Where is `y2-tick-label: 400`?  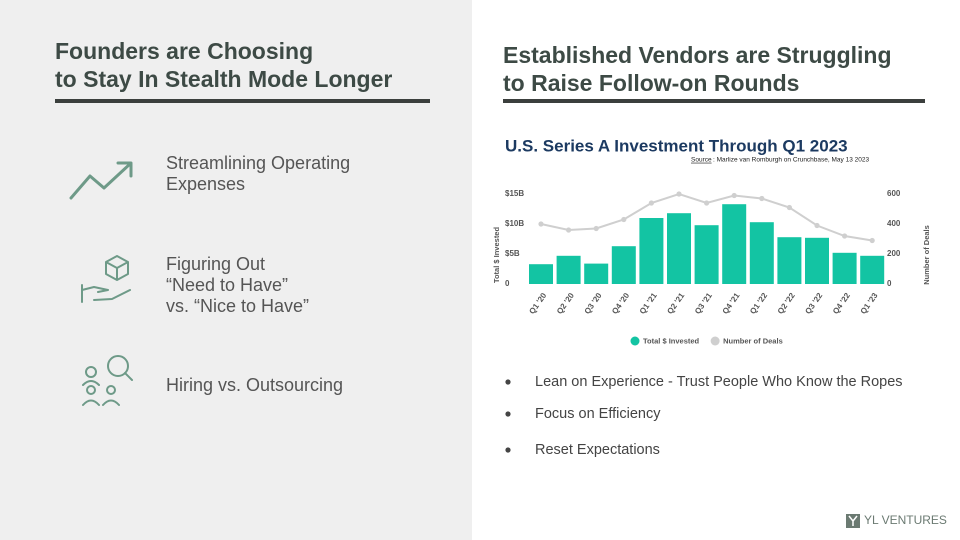 y2-tick-label: 400 is located at coordinates (894, 223).